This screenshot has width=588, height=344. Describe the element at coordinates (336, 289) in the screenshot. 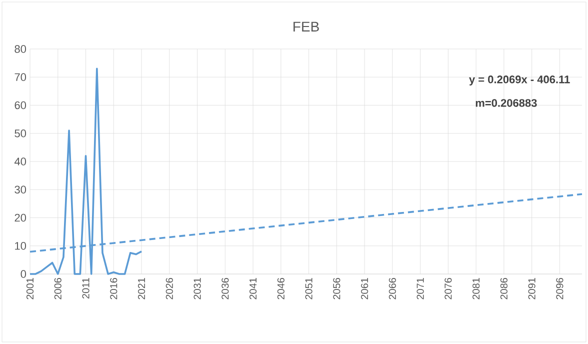

I see `x-tick-label: 2056` at that location.